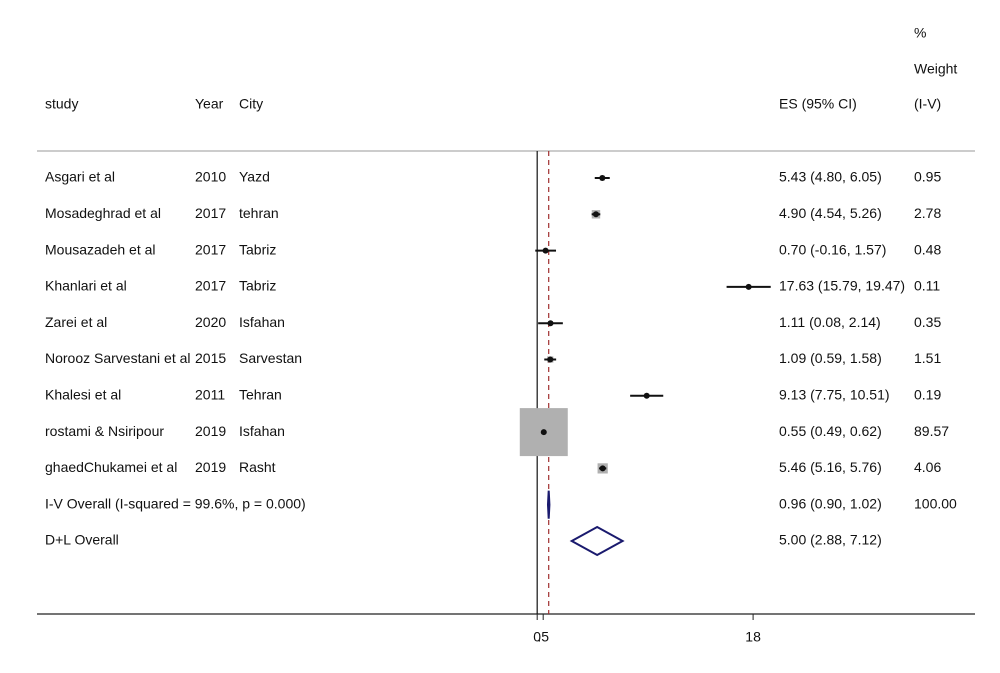 This screenshot has width=1000, height=673. Describe the element at coordinates (210, 177) in the screenshot. I see `study-year: 2010` at that location.